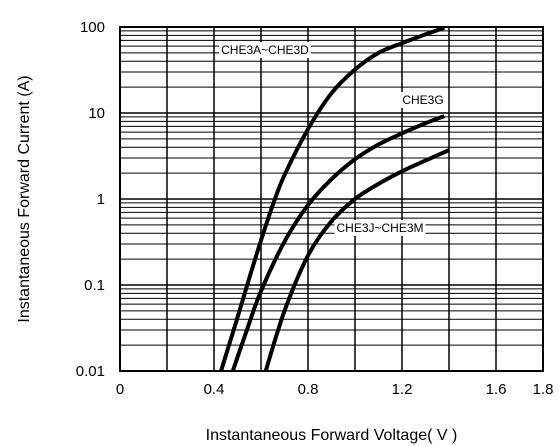  Describe the element at coordinates (543, 389) in the screenshot. I see `x-tick-label: 1.8` at that location.